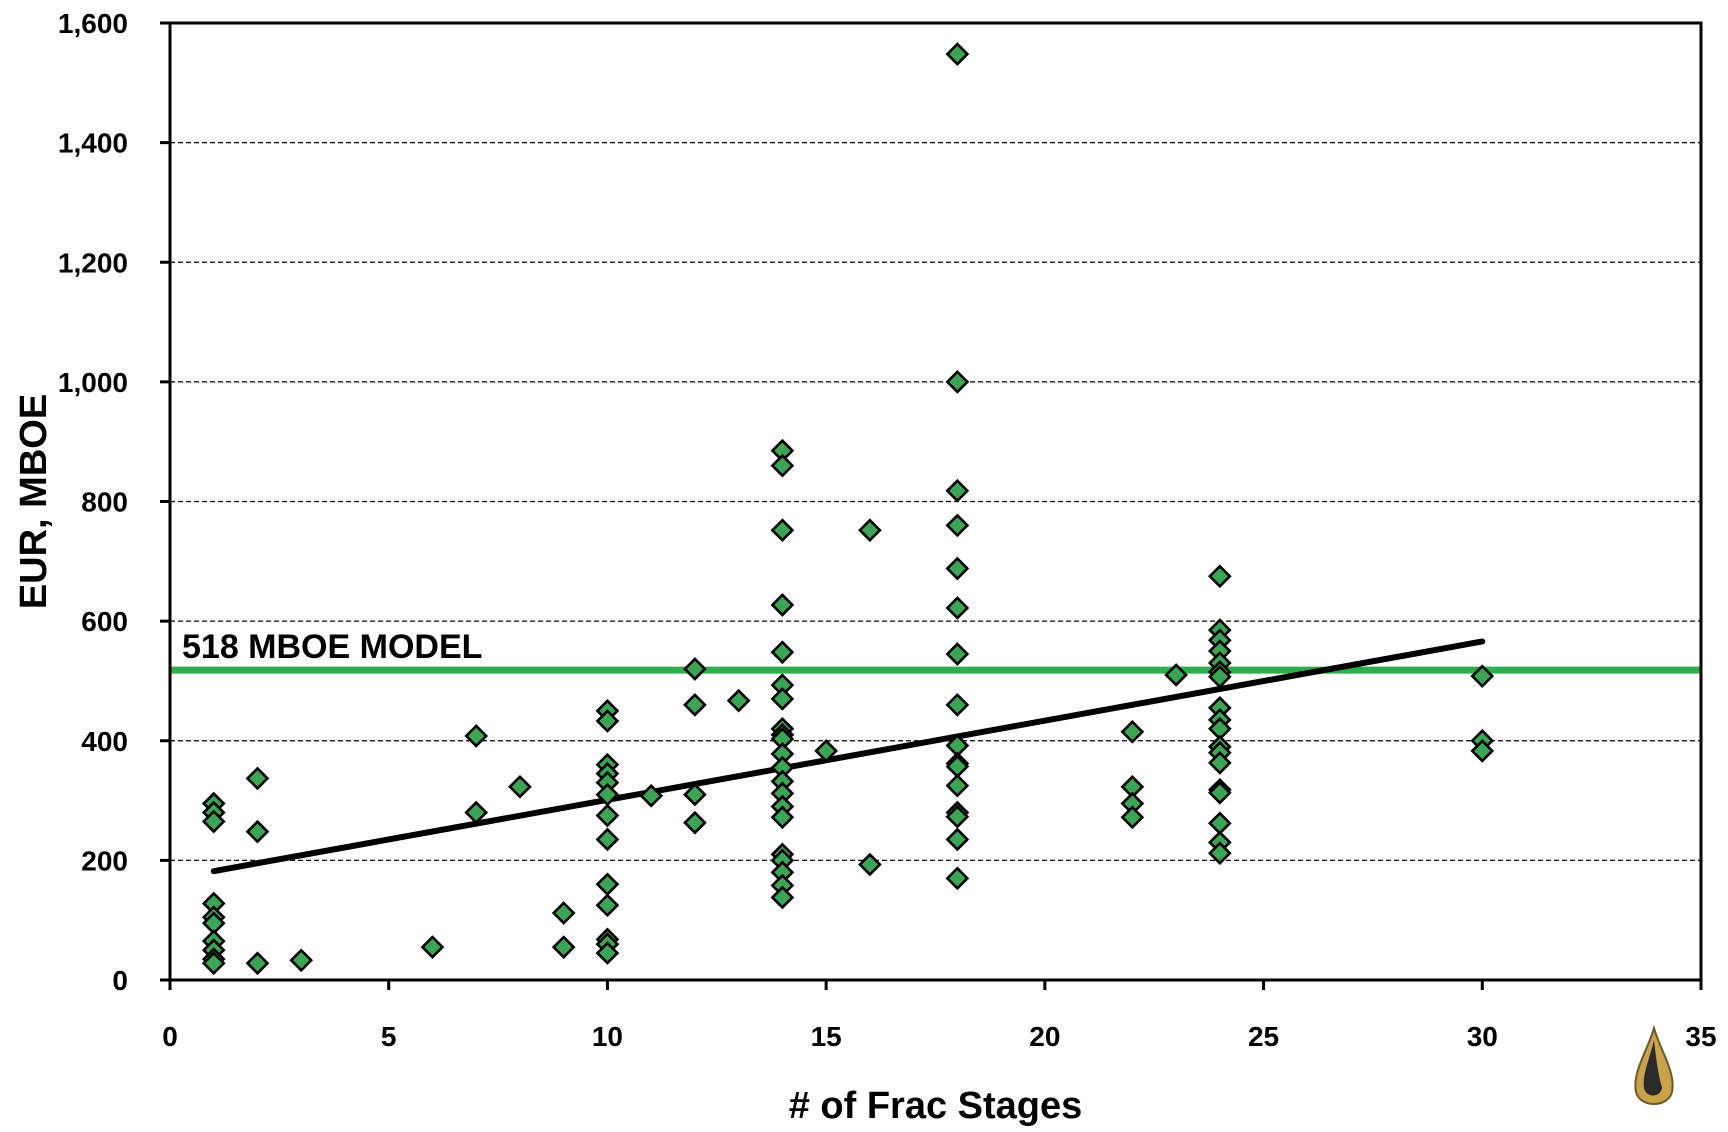 This screenshot has width=1728, height=1132. I want to click on y-tick-label: 1,400, so click(93, 143).